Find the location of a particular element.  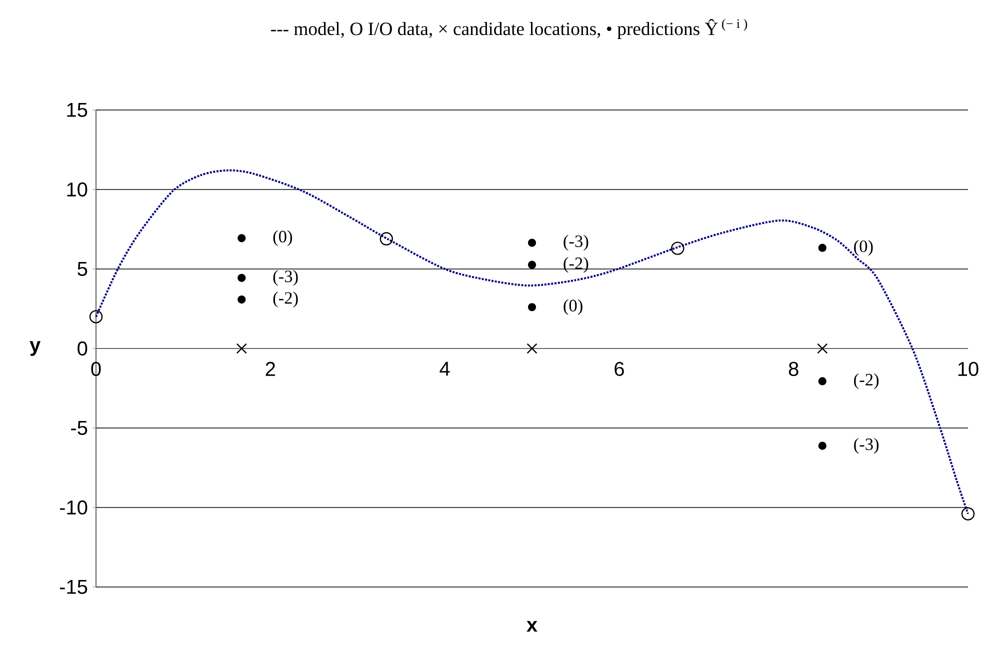

chart-title: --- model, O I/O data, × candidate locations, • predictions Ŷ $^{(− i )}$ is located at coordinates (509, 28).